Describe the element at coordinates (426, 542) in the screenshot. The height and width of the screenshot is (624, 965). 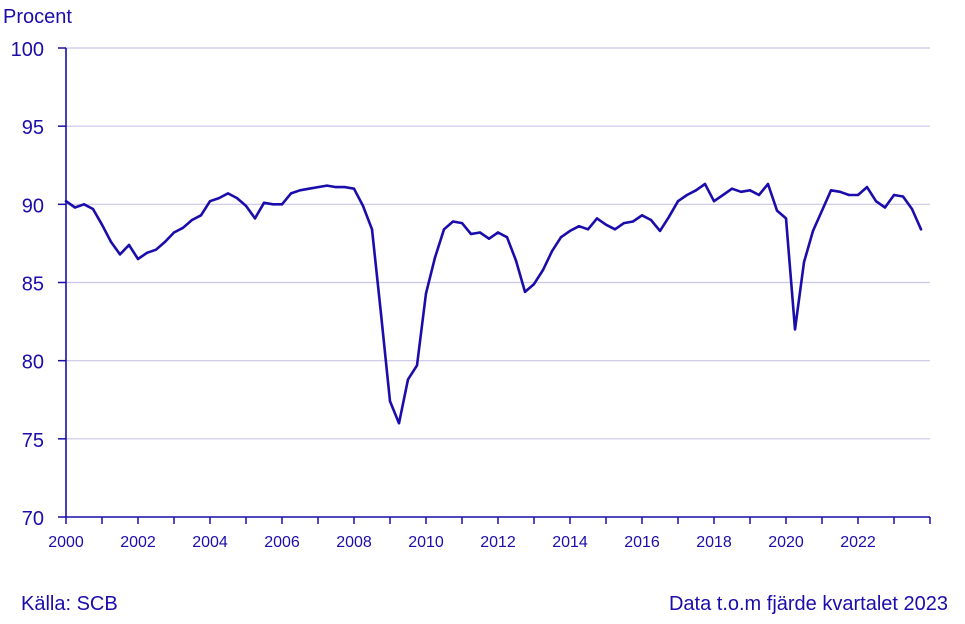
I see `x-tick-label: 2010` at that location.